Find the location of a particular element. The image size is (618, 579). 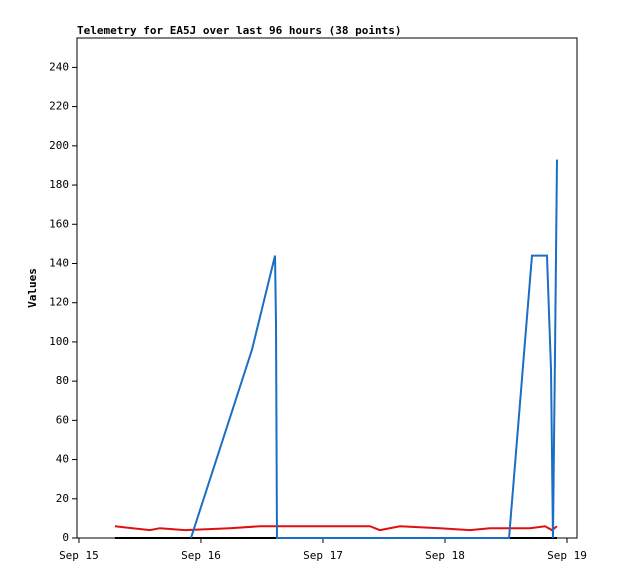

series-line is located at coordinates (336, 528).